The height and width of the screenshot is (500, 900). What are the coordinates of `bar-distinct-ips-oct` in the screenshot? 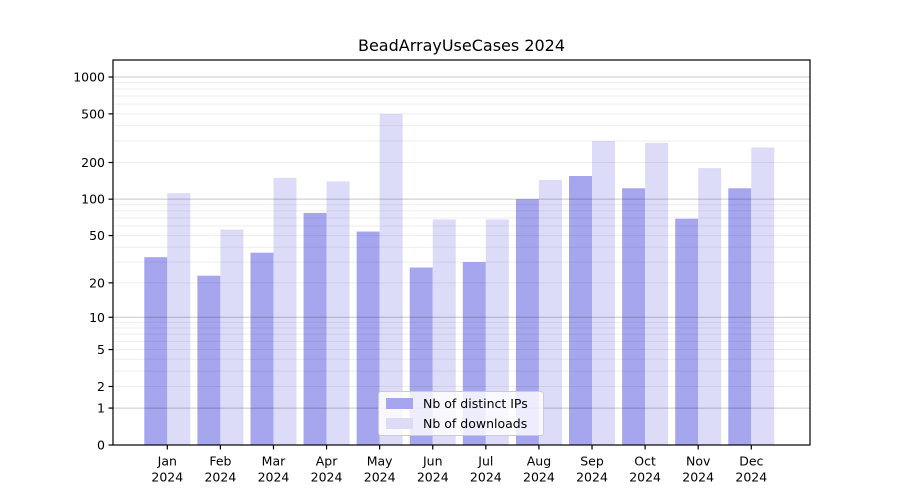 It's located at (634, 317).